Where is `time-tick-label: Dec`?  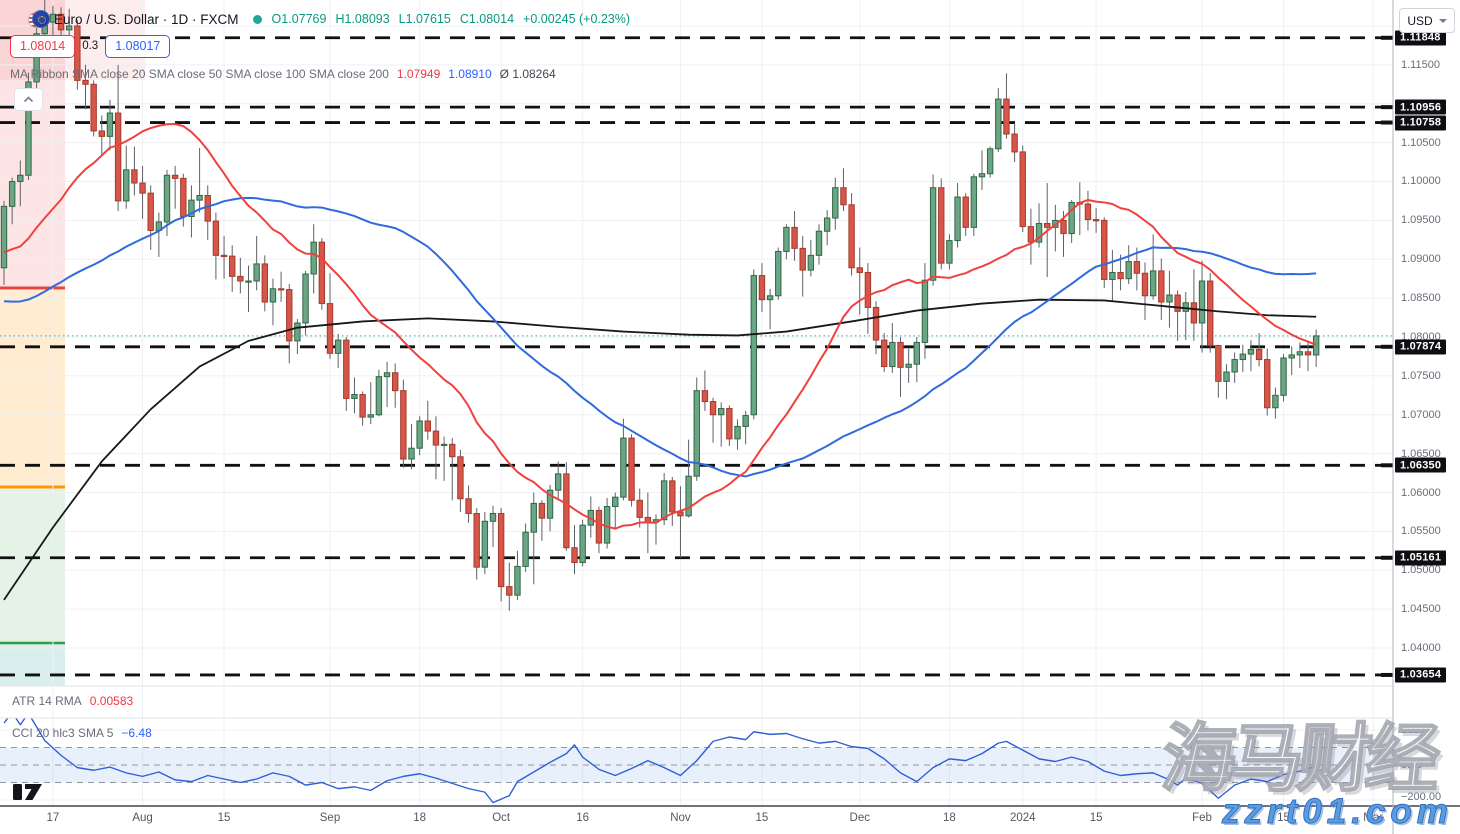 time-tick-label: Dec is located at coordinates (859, 818).